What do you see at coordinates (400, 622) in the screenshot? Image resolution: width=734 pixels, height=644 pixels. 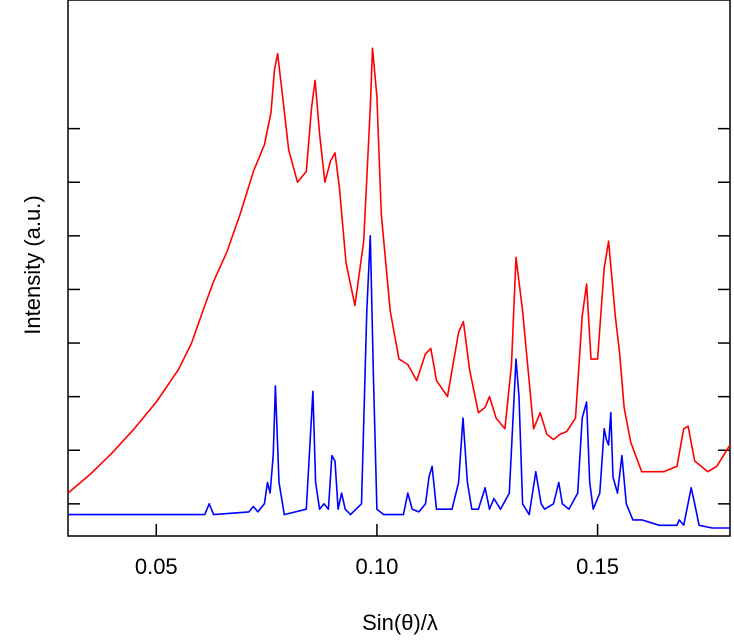 I see `x-axis-title: Sin(θ)/λ` at bounding box center [400, 622].